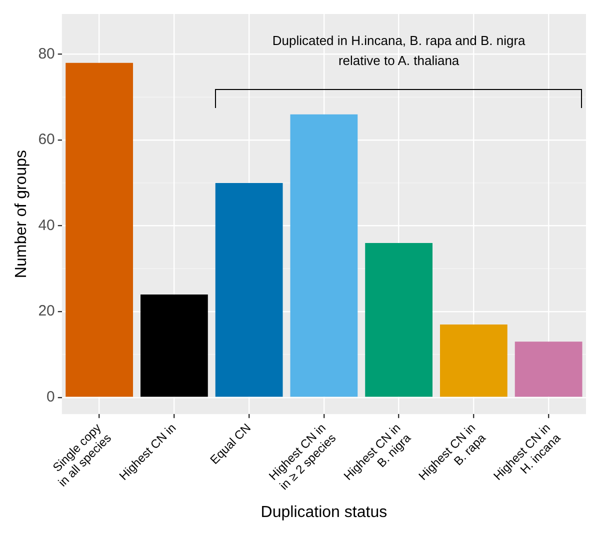  What do you see at coordinates (399, 50) in the screenshot?
I see `annotation: Duplicated in H.incana, B. rapa and B. nigra relative to A. thaliana` at bounding box center [399, 50].